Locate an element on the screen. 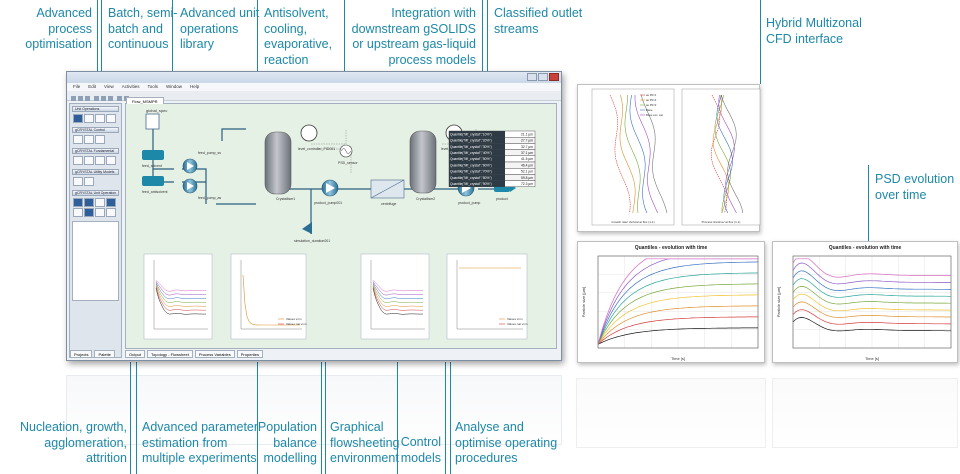  menu-tools: Tools is located at coordinates (152, 86).